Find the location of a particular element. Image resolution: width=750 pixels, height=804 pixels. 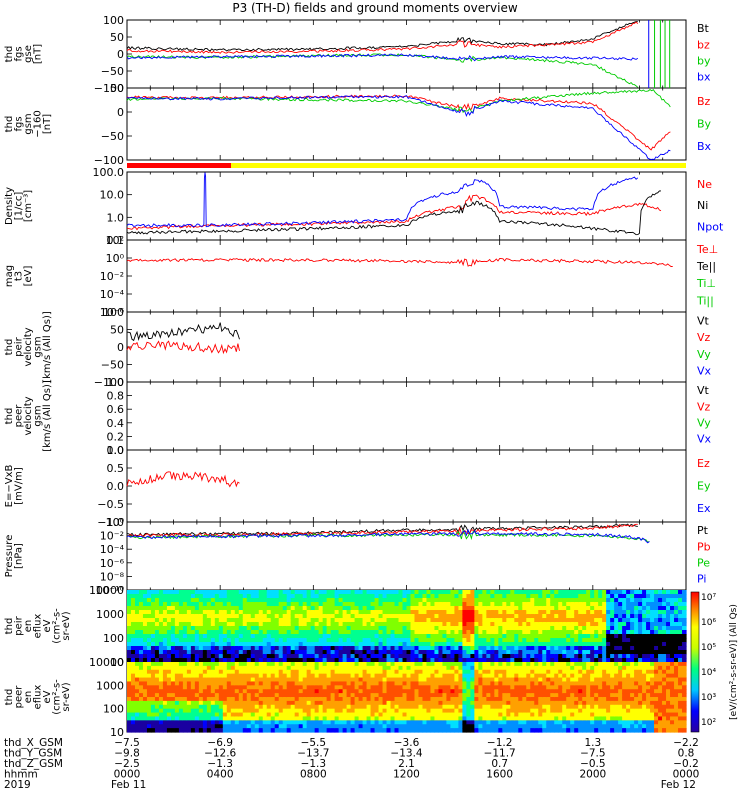

colorbar-label: [eV/(cm²-s-sr-eV)] (All Qs) is located at coordinates (734, 662).